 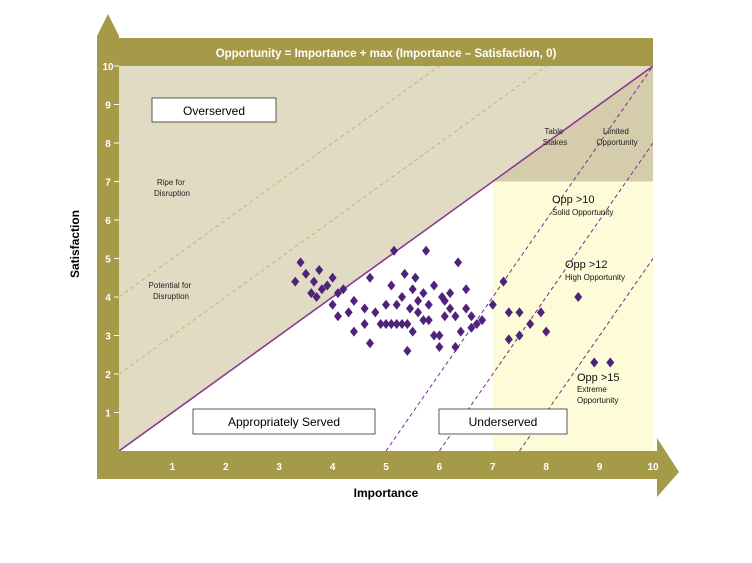 I want to click on x-tick-label: 10, so click(x=653, y=467).